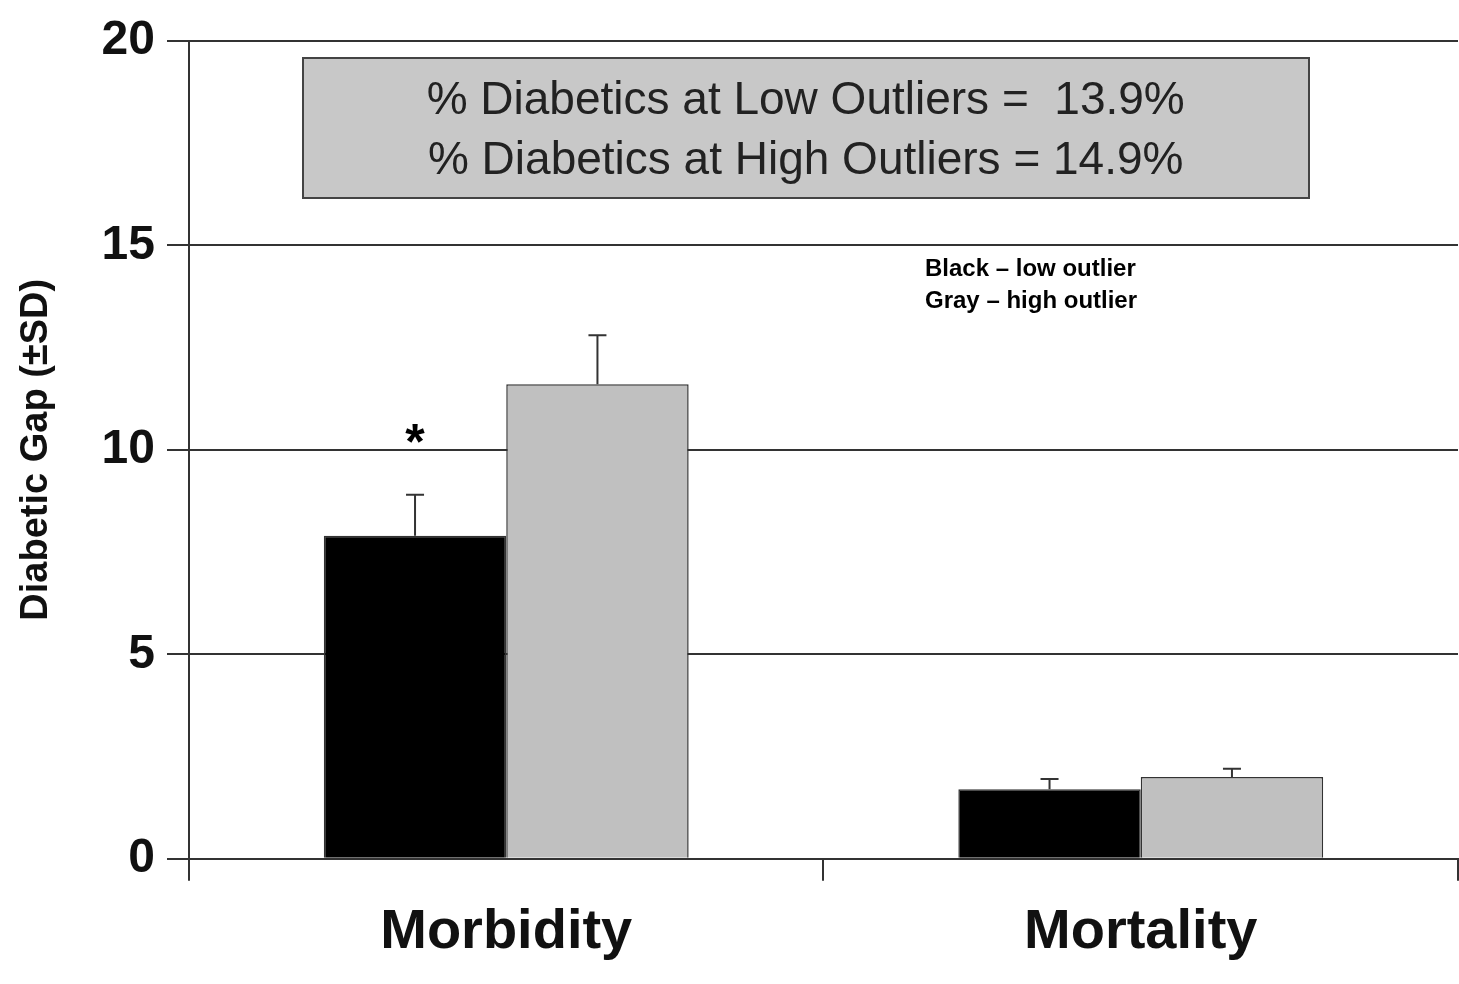 This screenshot has width=1459, height=984. Describe the element at coordinates (141, 651) in the screenshot. I see `y-tick-label: 5` at that location.